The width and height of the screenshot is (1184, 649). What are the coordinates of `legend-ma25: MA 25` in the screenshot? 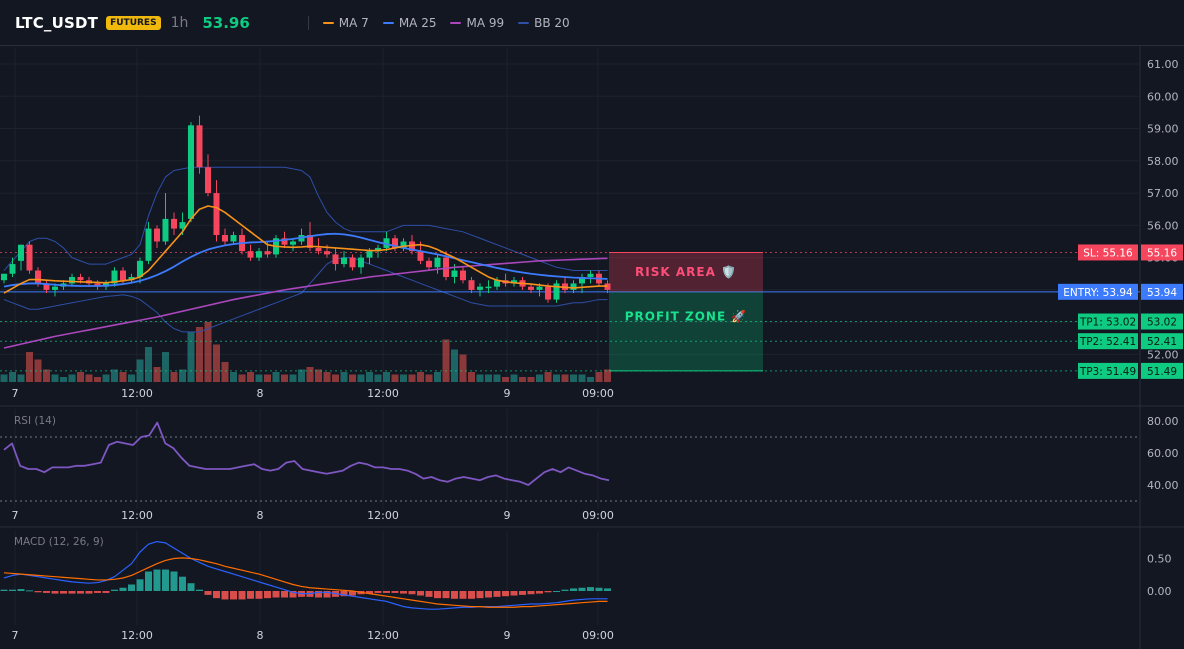 It's located at (409, 23).